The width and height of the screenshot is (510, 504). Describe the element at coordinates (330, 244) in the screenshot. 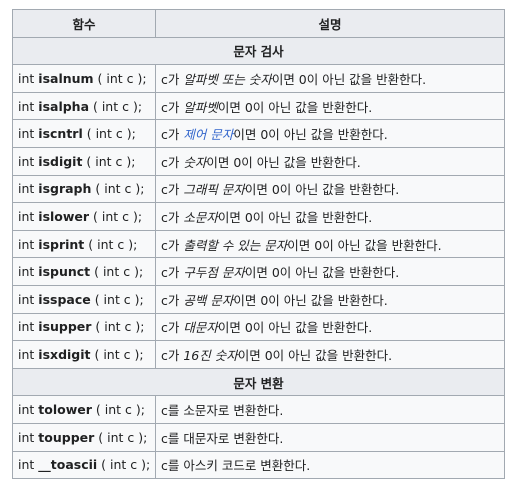

I see `description-cell: c가 출력할 수 있는 문자이면 0이 아닌 값을 반환한다.` at that location.